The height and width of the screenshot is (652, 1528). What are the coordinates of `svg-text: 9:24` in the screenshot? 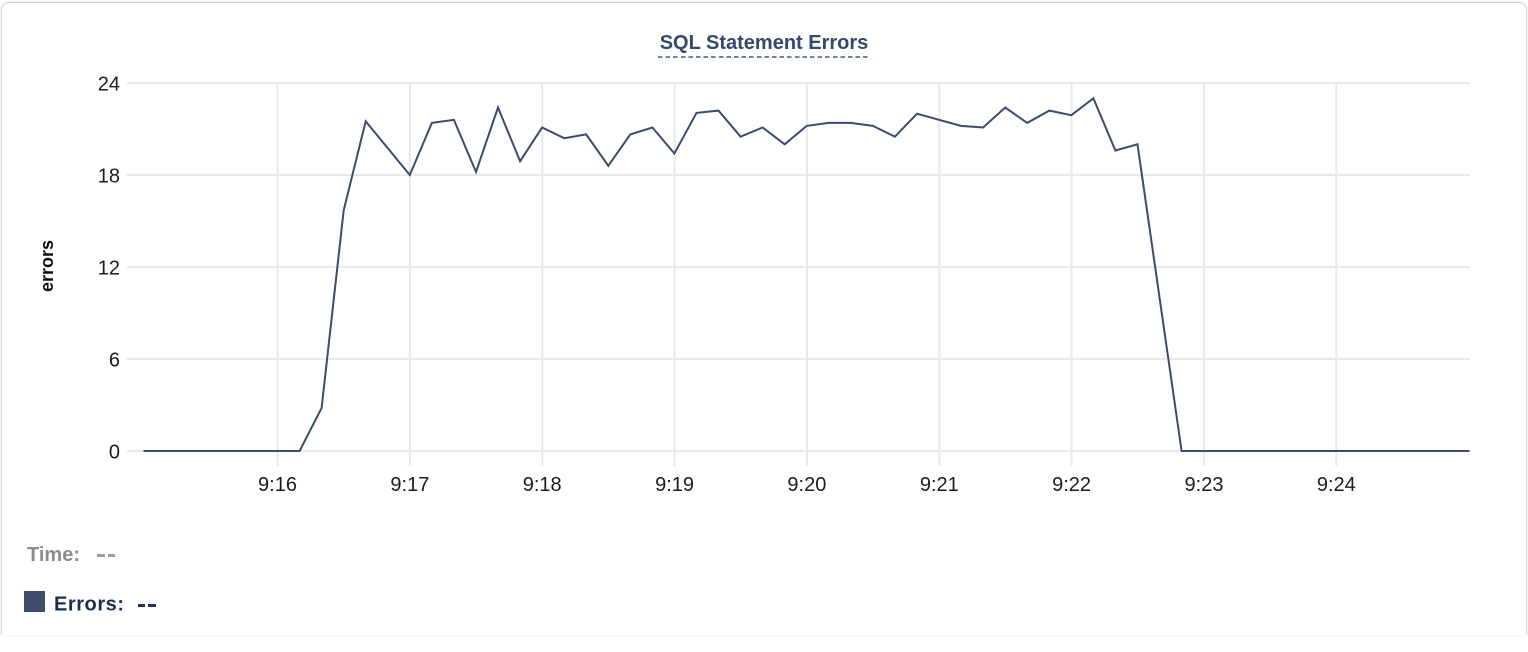 It's located at (1336, 485).